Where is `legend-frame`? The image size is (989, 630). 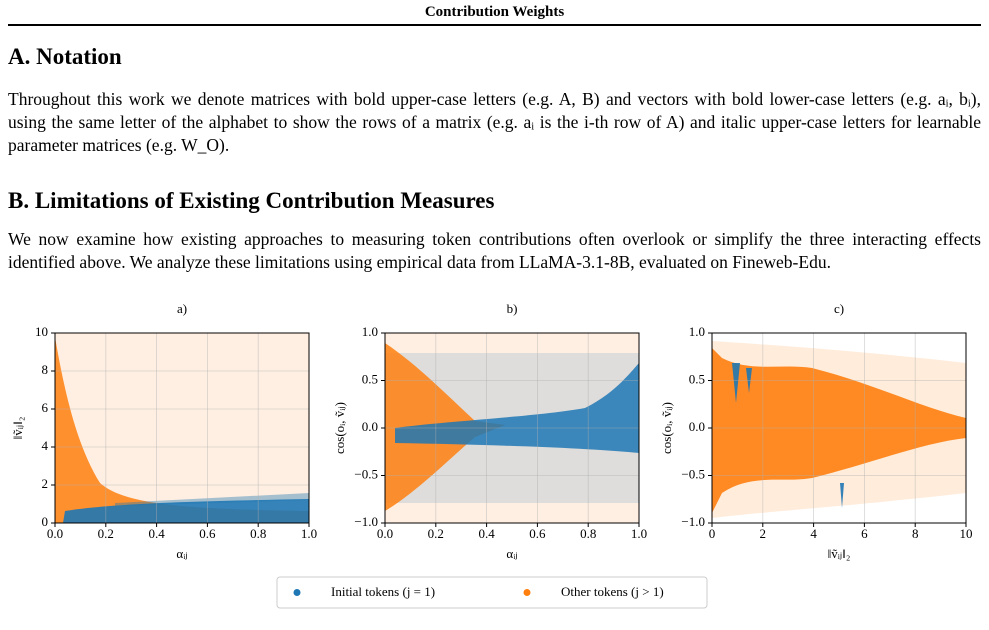
legend-frame is located at coordinates (492, 592).